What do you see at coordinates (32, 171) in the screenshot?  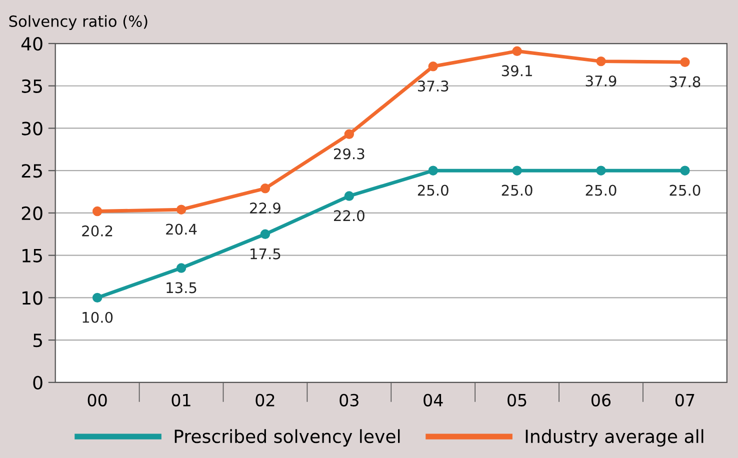 I see `y-tick-label: 25` at bounding box center [32, 171].